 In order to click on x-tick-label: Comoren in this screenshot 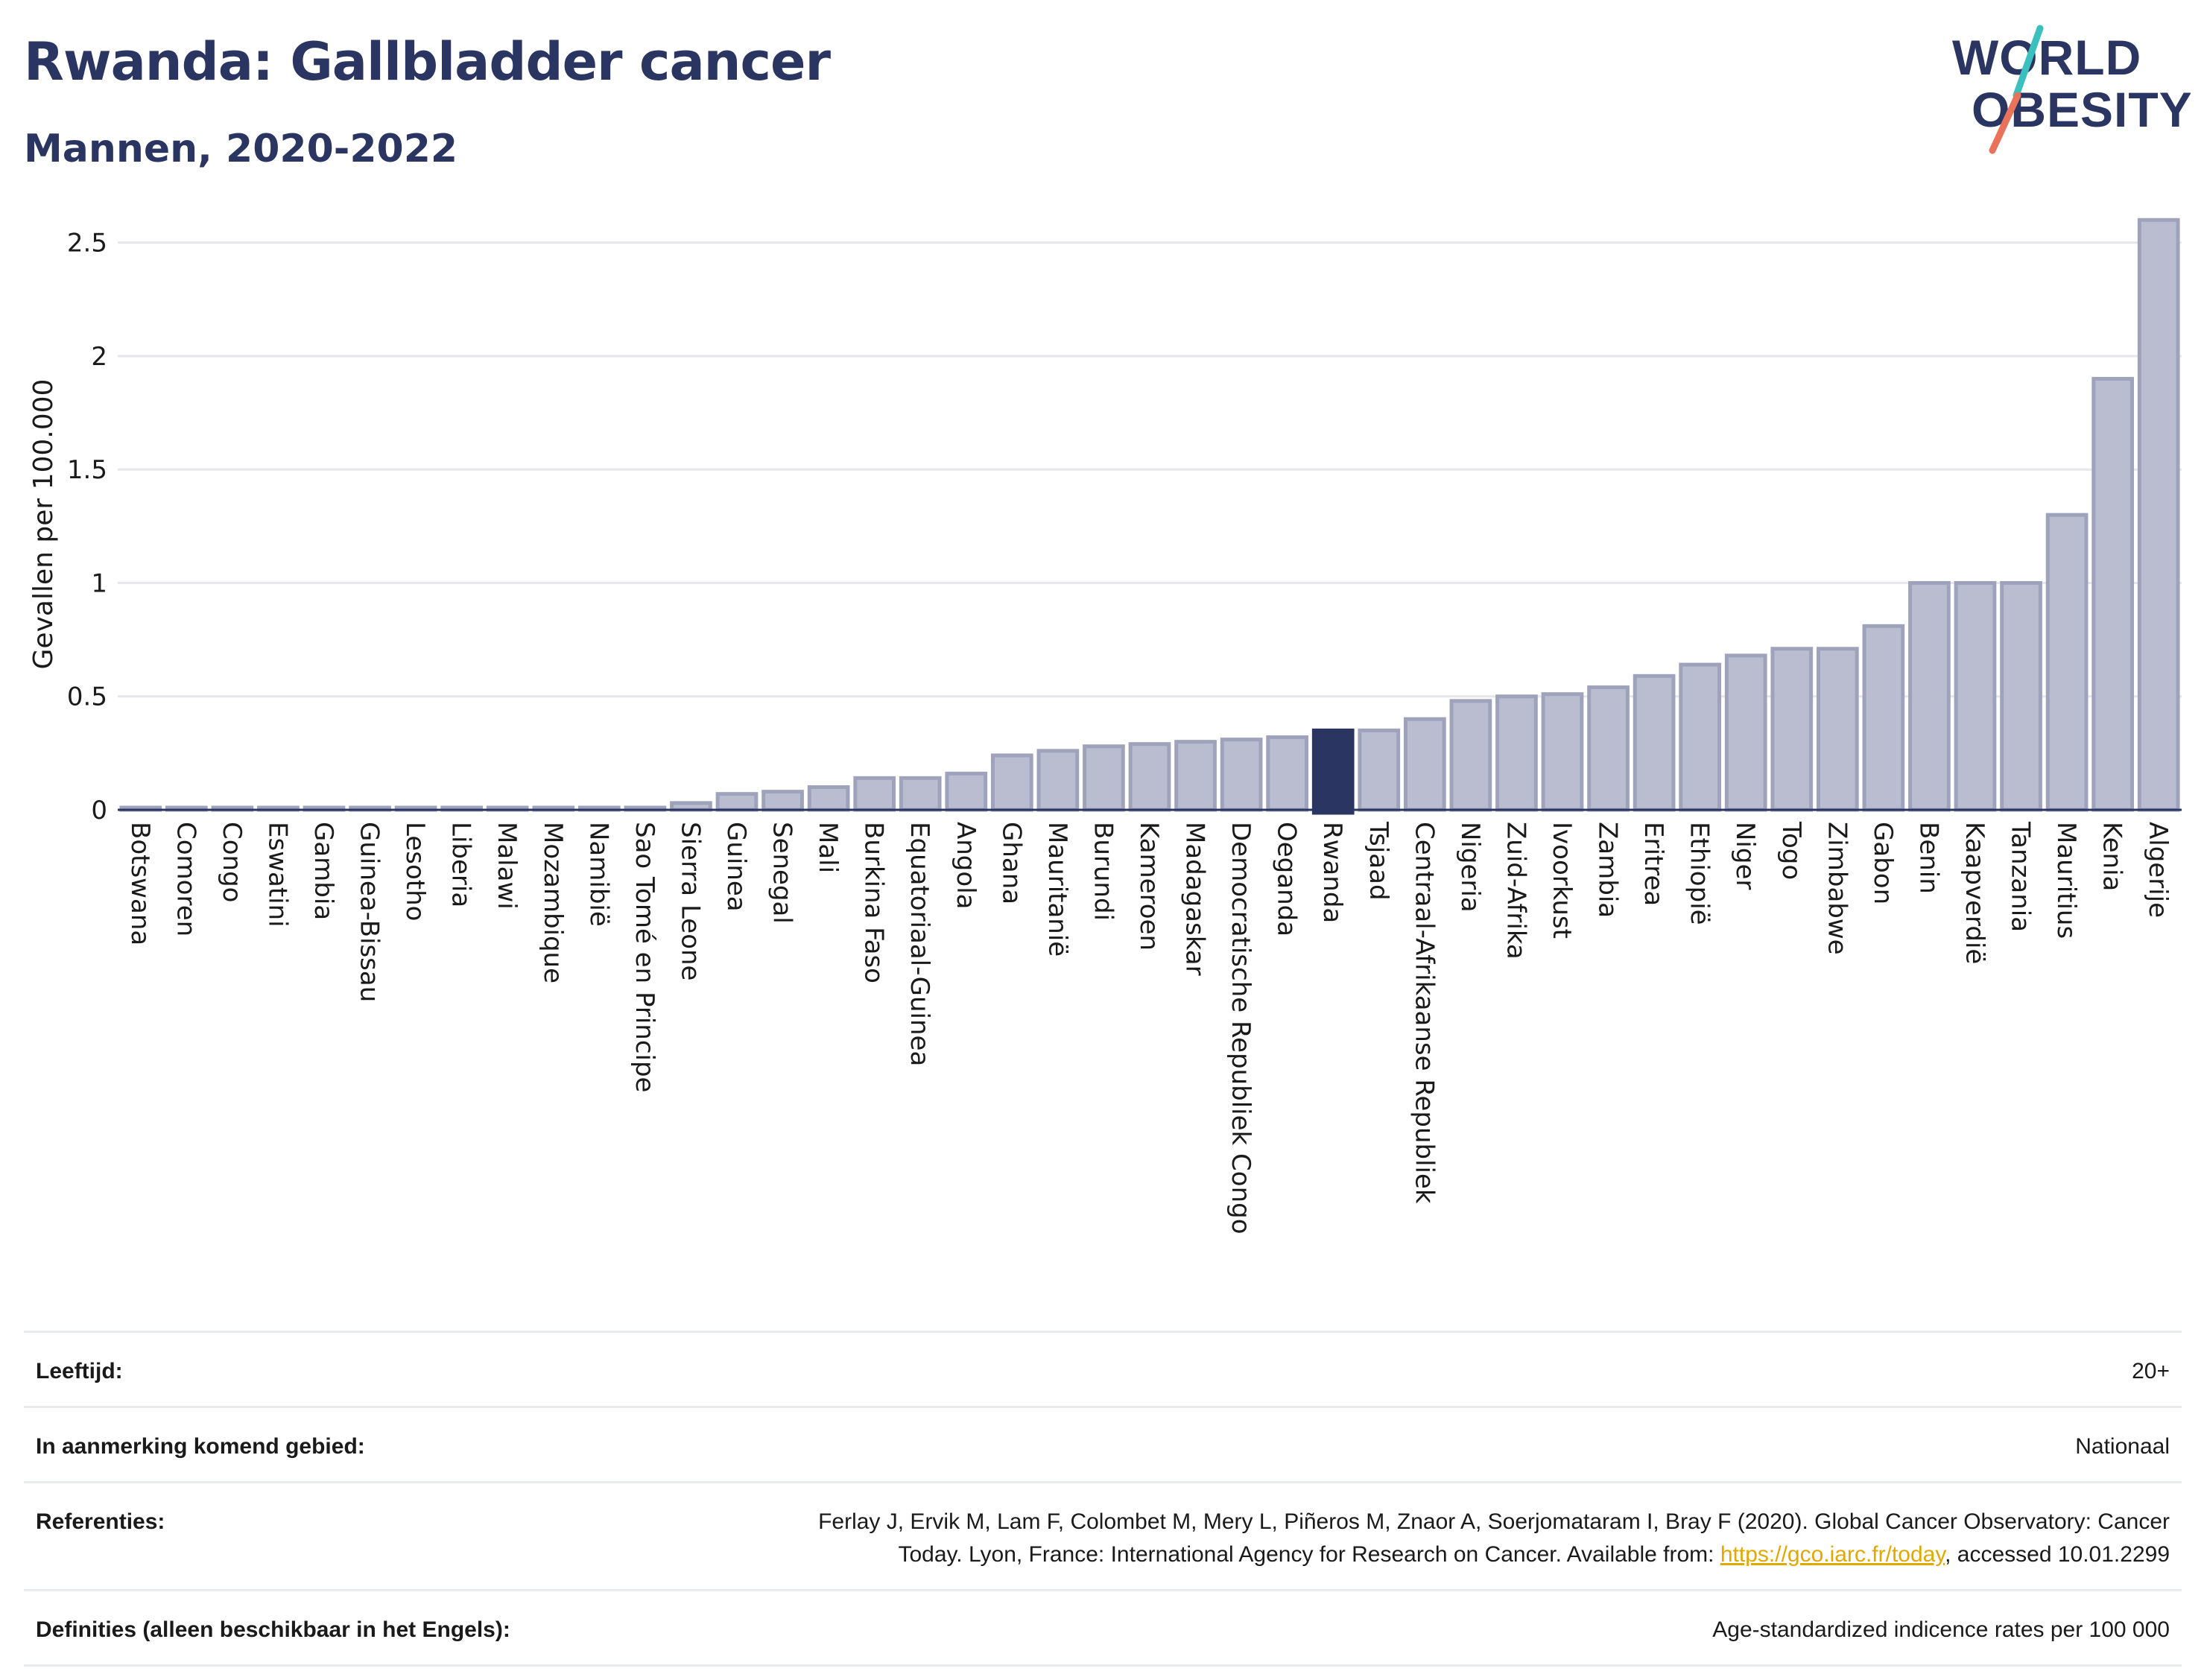, I will do `click(185, 879)`.